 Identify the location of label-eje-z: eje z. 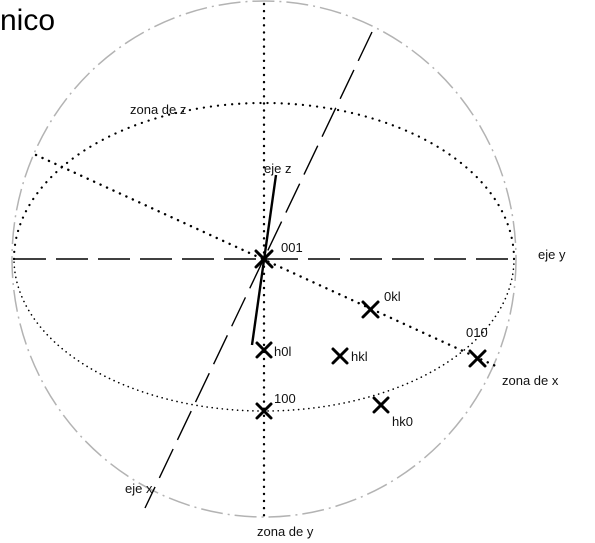
(277, 168).